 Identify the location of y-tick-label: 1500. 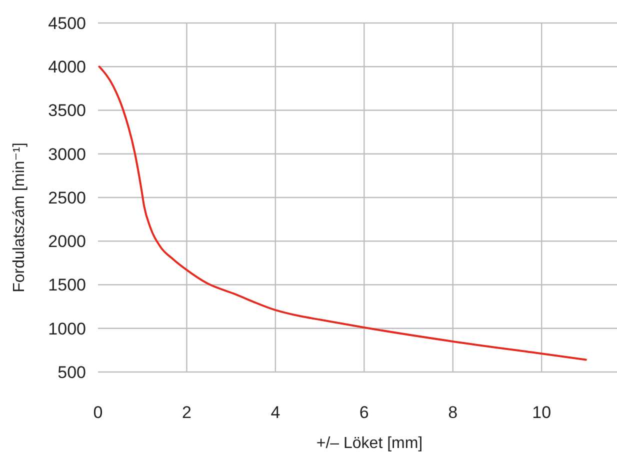
(67, 285).